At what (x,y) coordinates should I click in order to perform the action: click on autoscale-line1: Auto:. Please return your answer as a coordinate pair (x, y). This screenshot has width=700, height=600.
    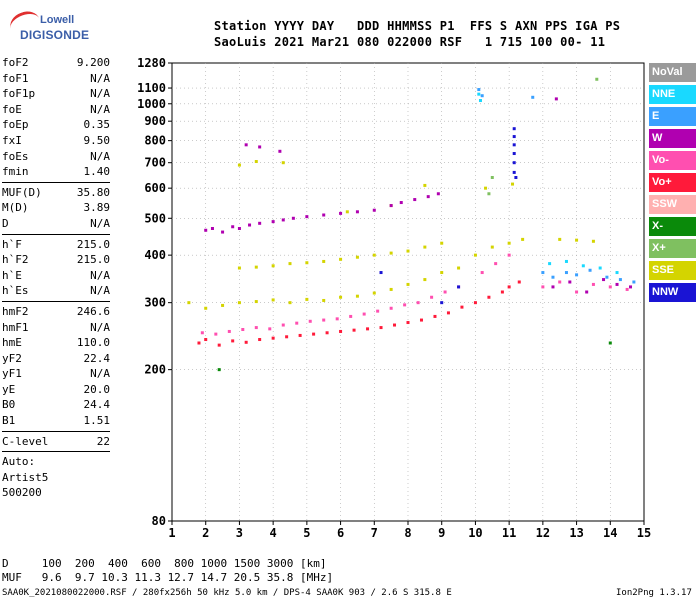
    Looking at the image, I should click on (19, 462).